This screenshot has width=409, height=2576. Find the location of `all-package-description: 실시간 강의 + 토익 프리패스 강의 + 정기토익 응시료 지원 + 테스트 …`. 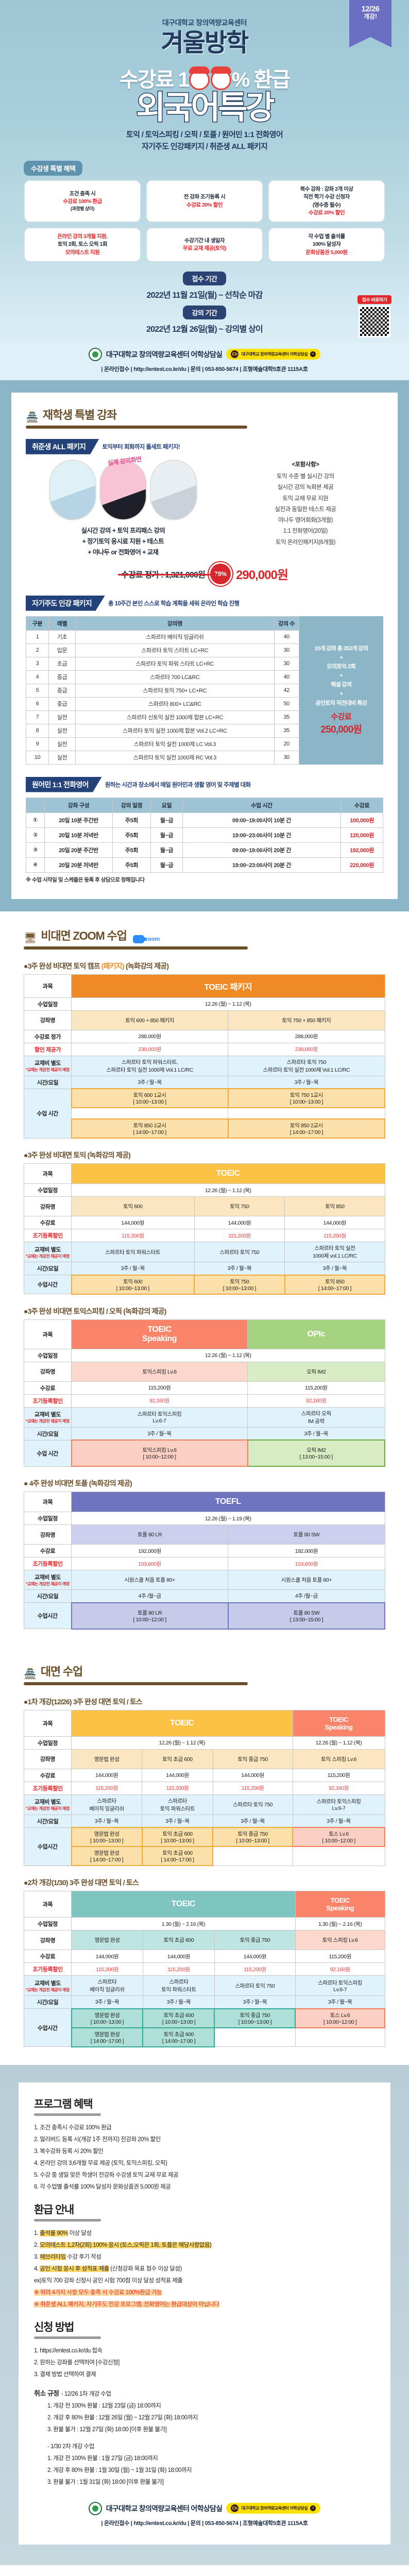

all-package-description: 실시간 강의 + 토익 프리패스 강의 + 정기토익 응시료 지원 + 테스트 … is located at coordinates (123, 542).